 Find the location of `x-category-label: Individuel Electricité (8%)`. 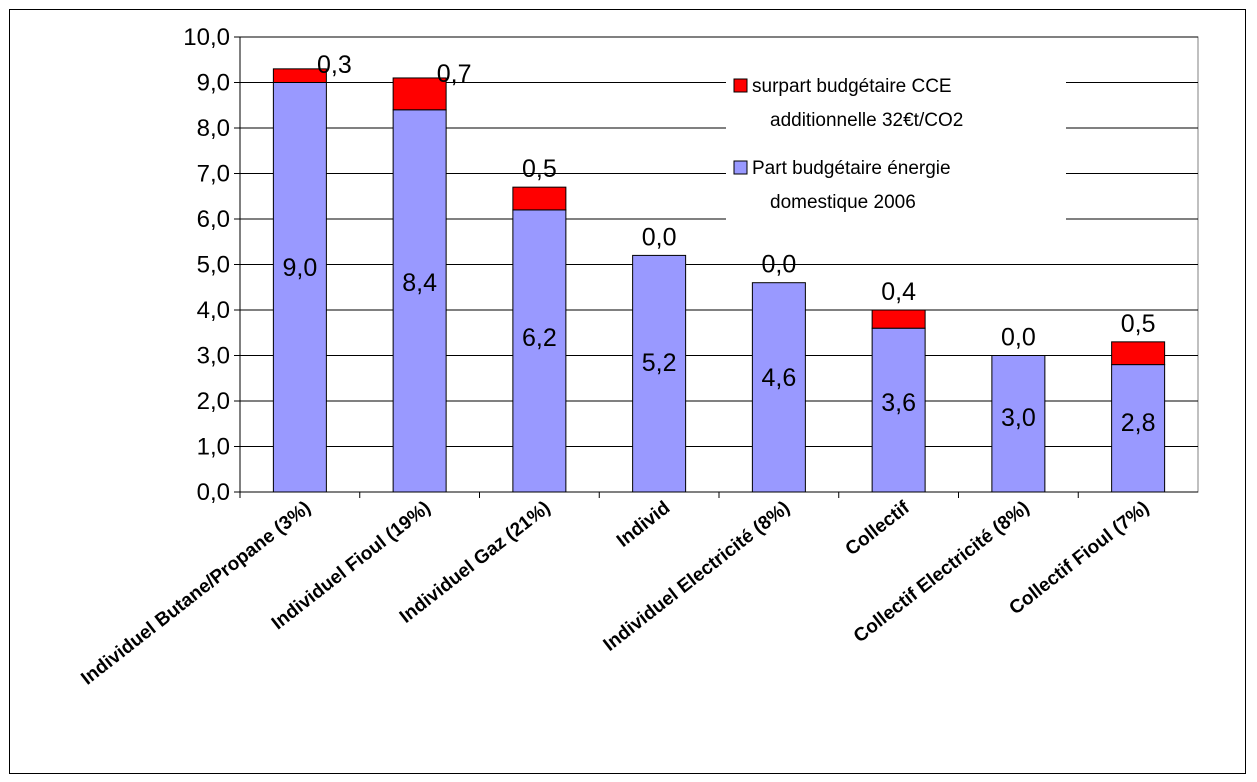

x-category-label: Individuel Electricité (8%) is located at coordinates (697, 576).